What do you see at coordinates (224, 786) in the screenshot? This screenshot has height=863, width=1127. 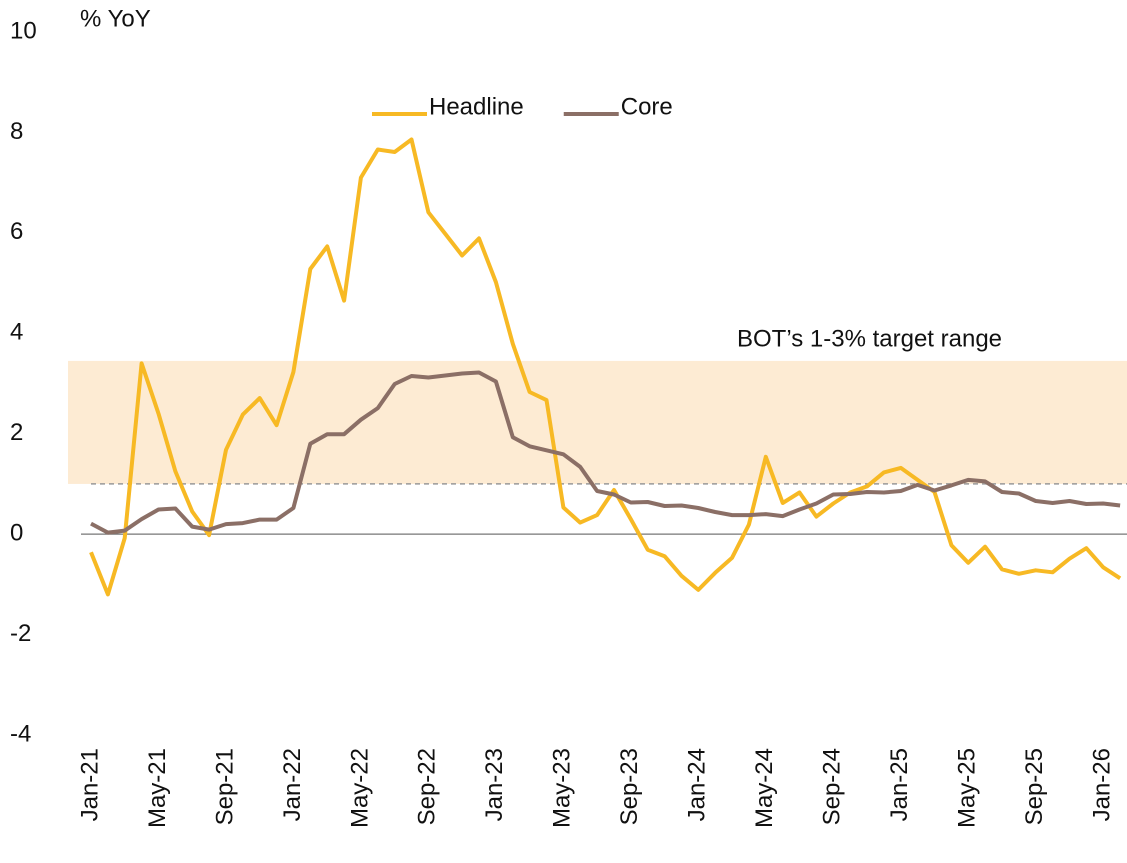 I see `x-tick-label: Sep-21` at bounding box center [224, 786].